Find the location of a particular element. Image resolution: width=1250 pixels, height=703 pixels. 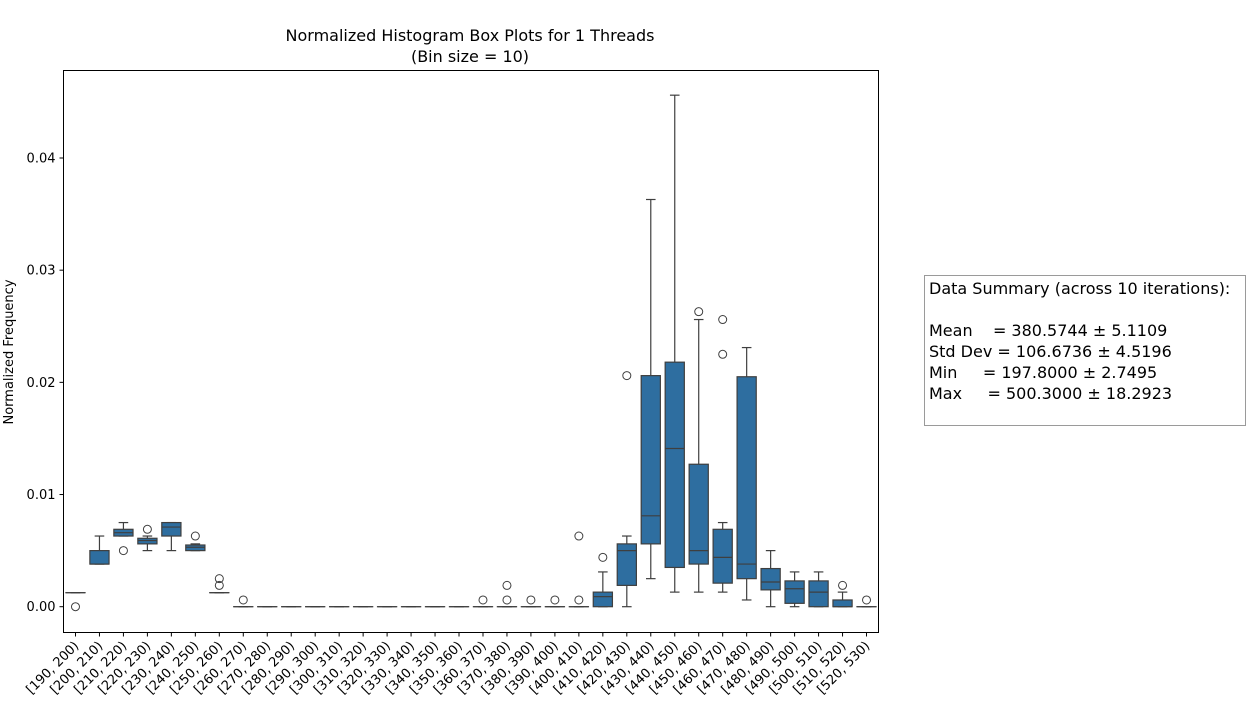

y-tick-label: 0.01 is located at coordinates (41, 495).